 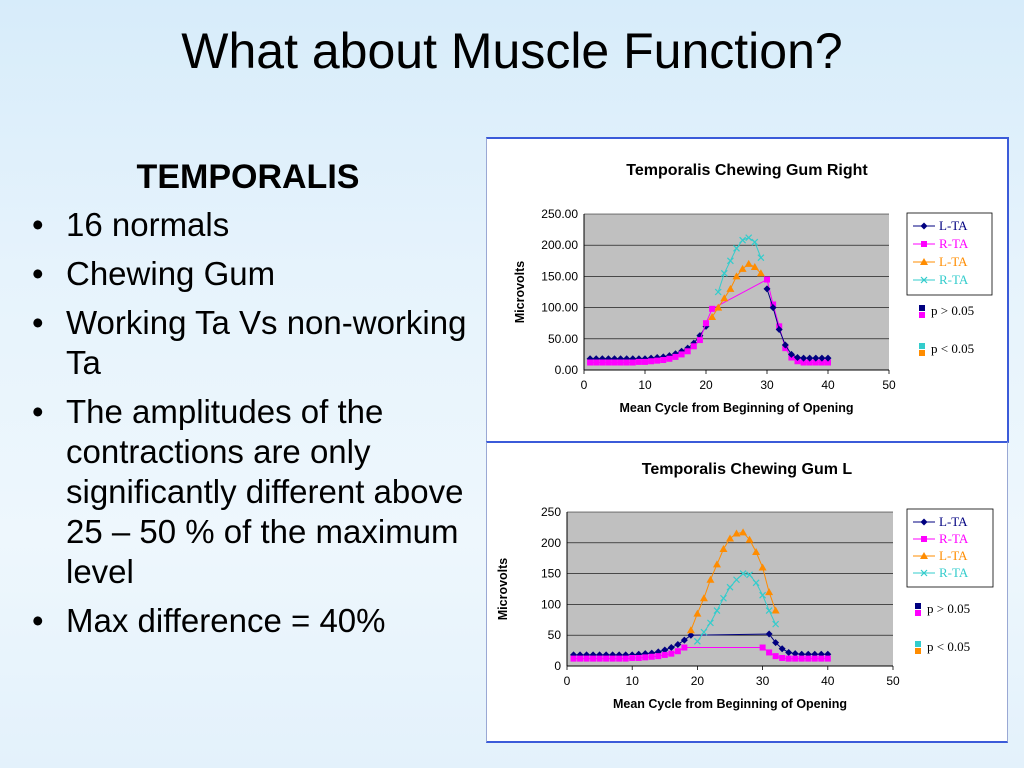 I want to click on x-tick-label: 10, so click(x=645, y=385).